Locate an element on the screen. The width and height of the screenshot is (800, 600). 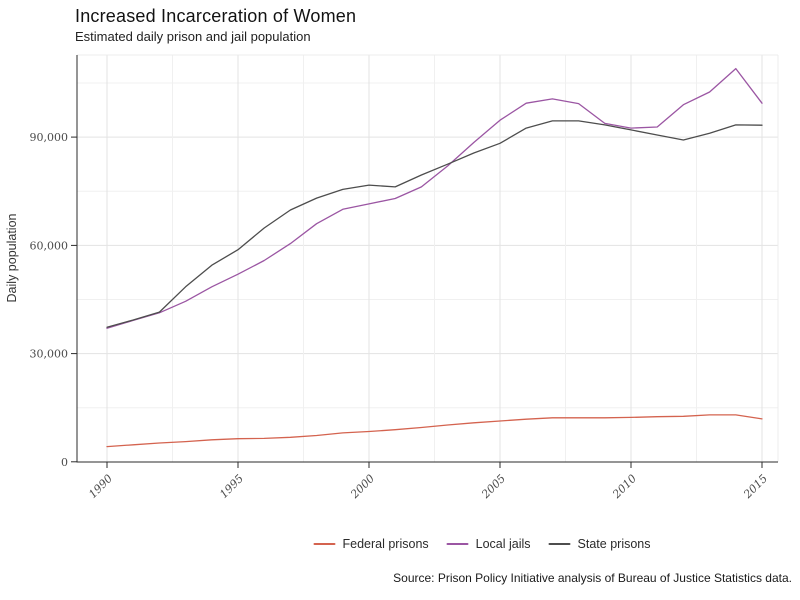
chart-title: Increased Incarceration of Women is located at coordinates (216, 16).